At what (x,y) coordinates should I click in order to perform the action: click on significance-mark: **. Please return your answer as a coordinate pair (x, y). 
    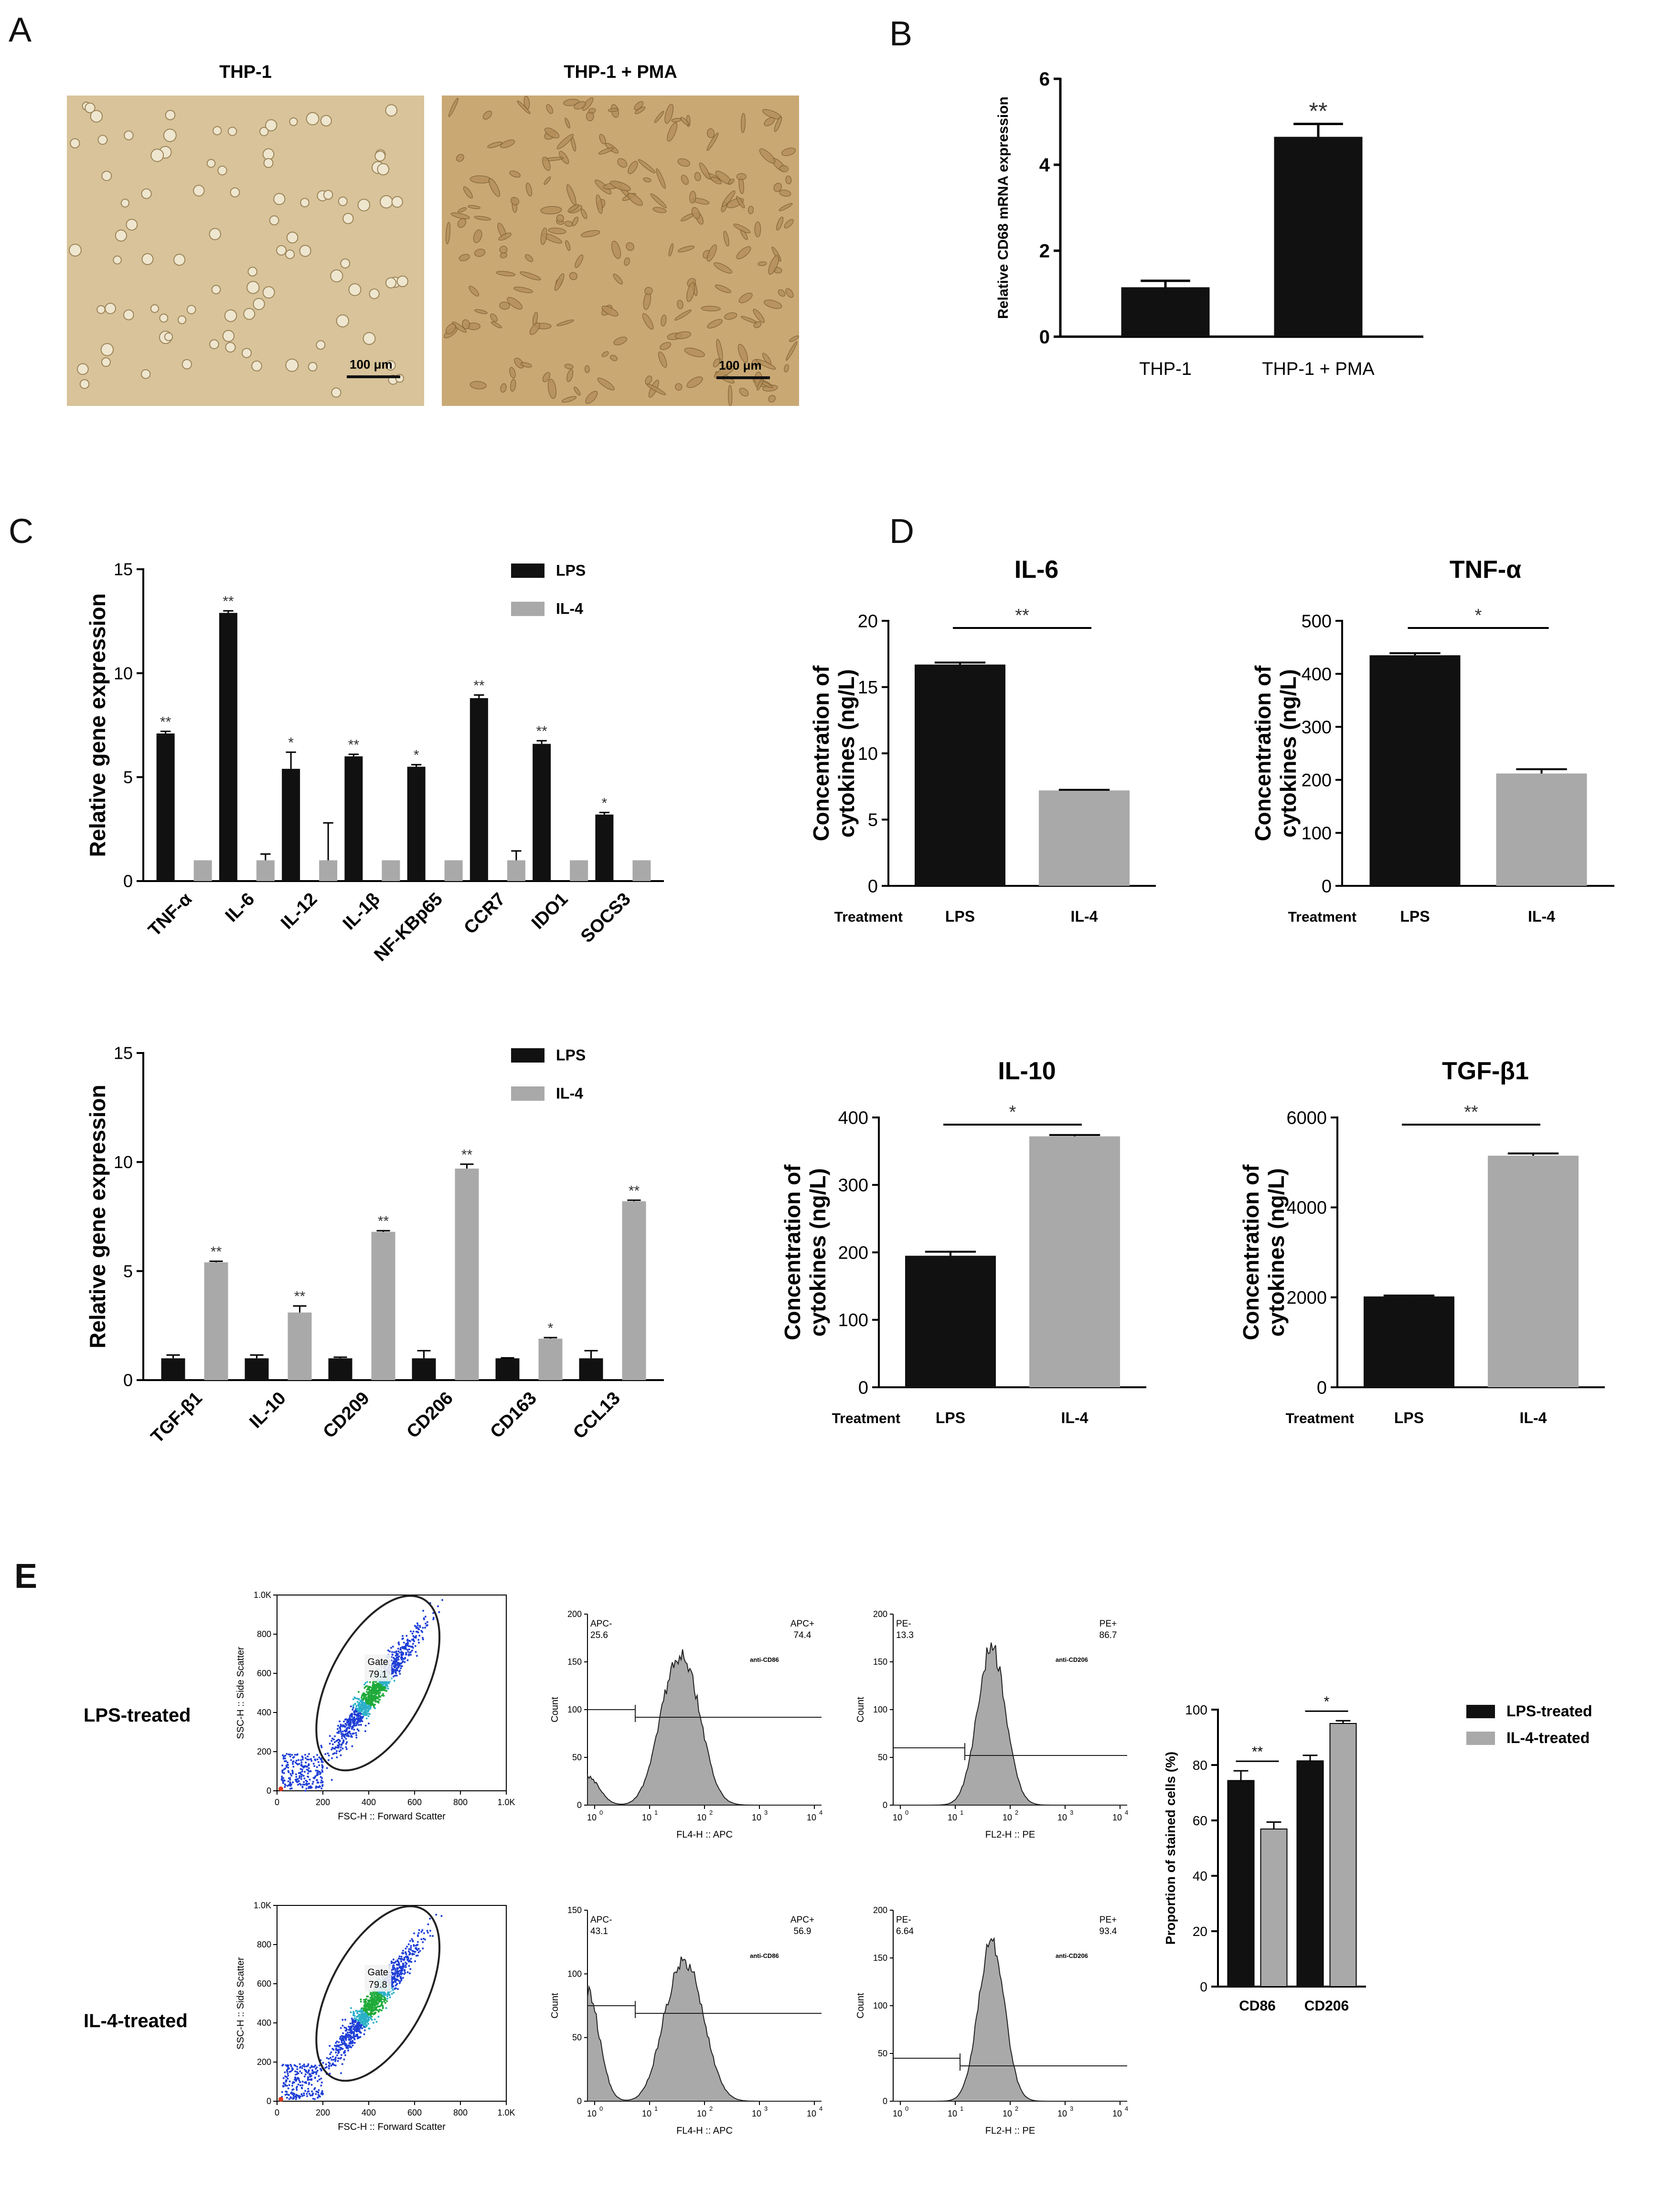
    Looking at the image, I should click on (467, 1155).